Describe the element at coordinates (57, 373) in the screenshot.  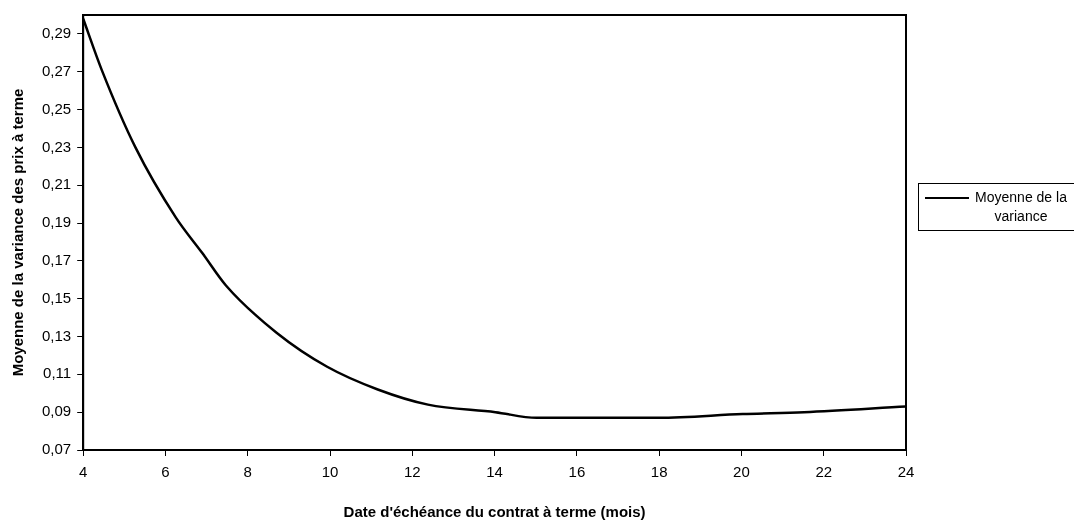
I see `y-tick-label: 0,11` at that location.